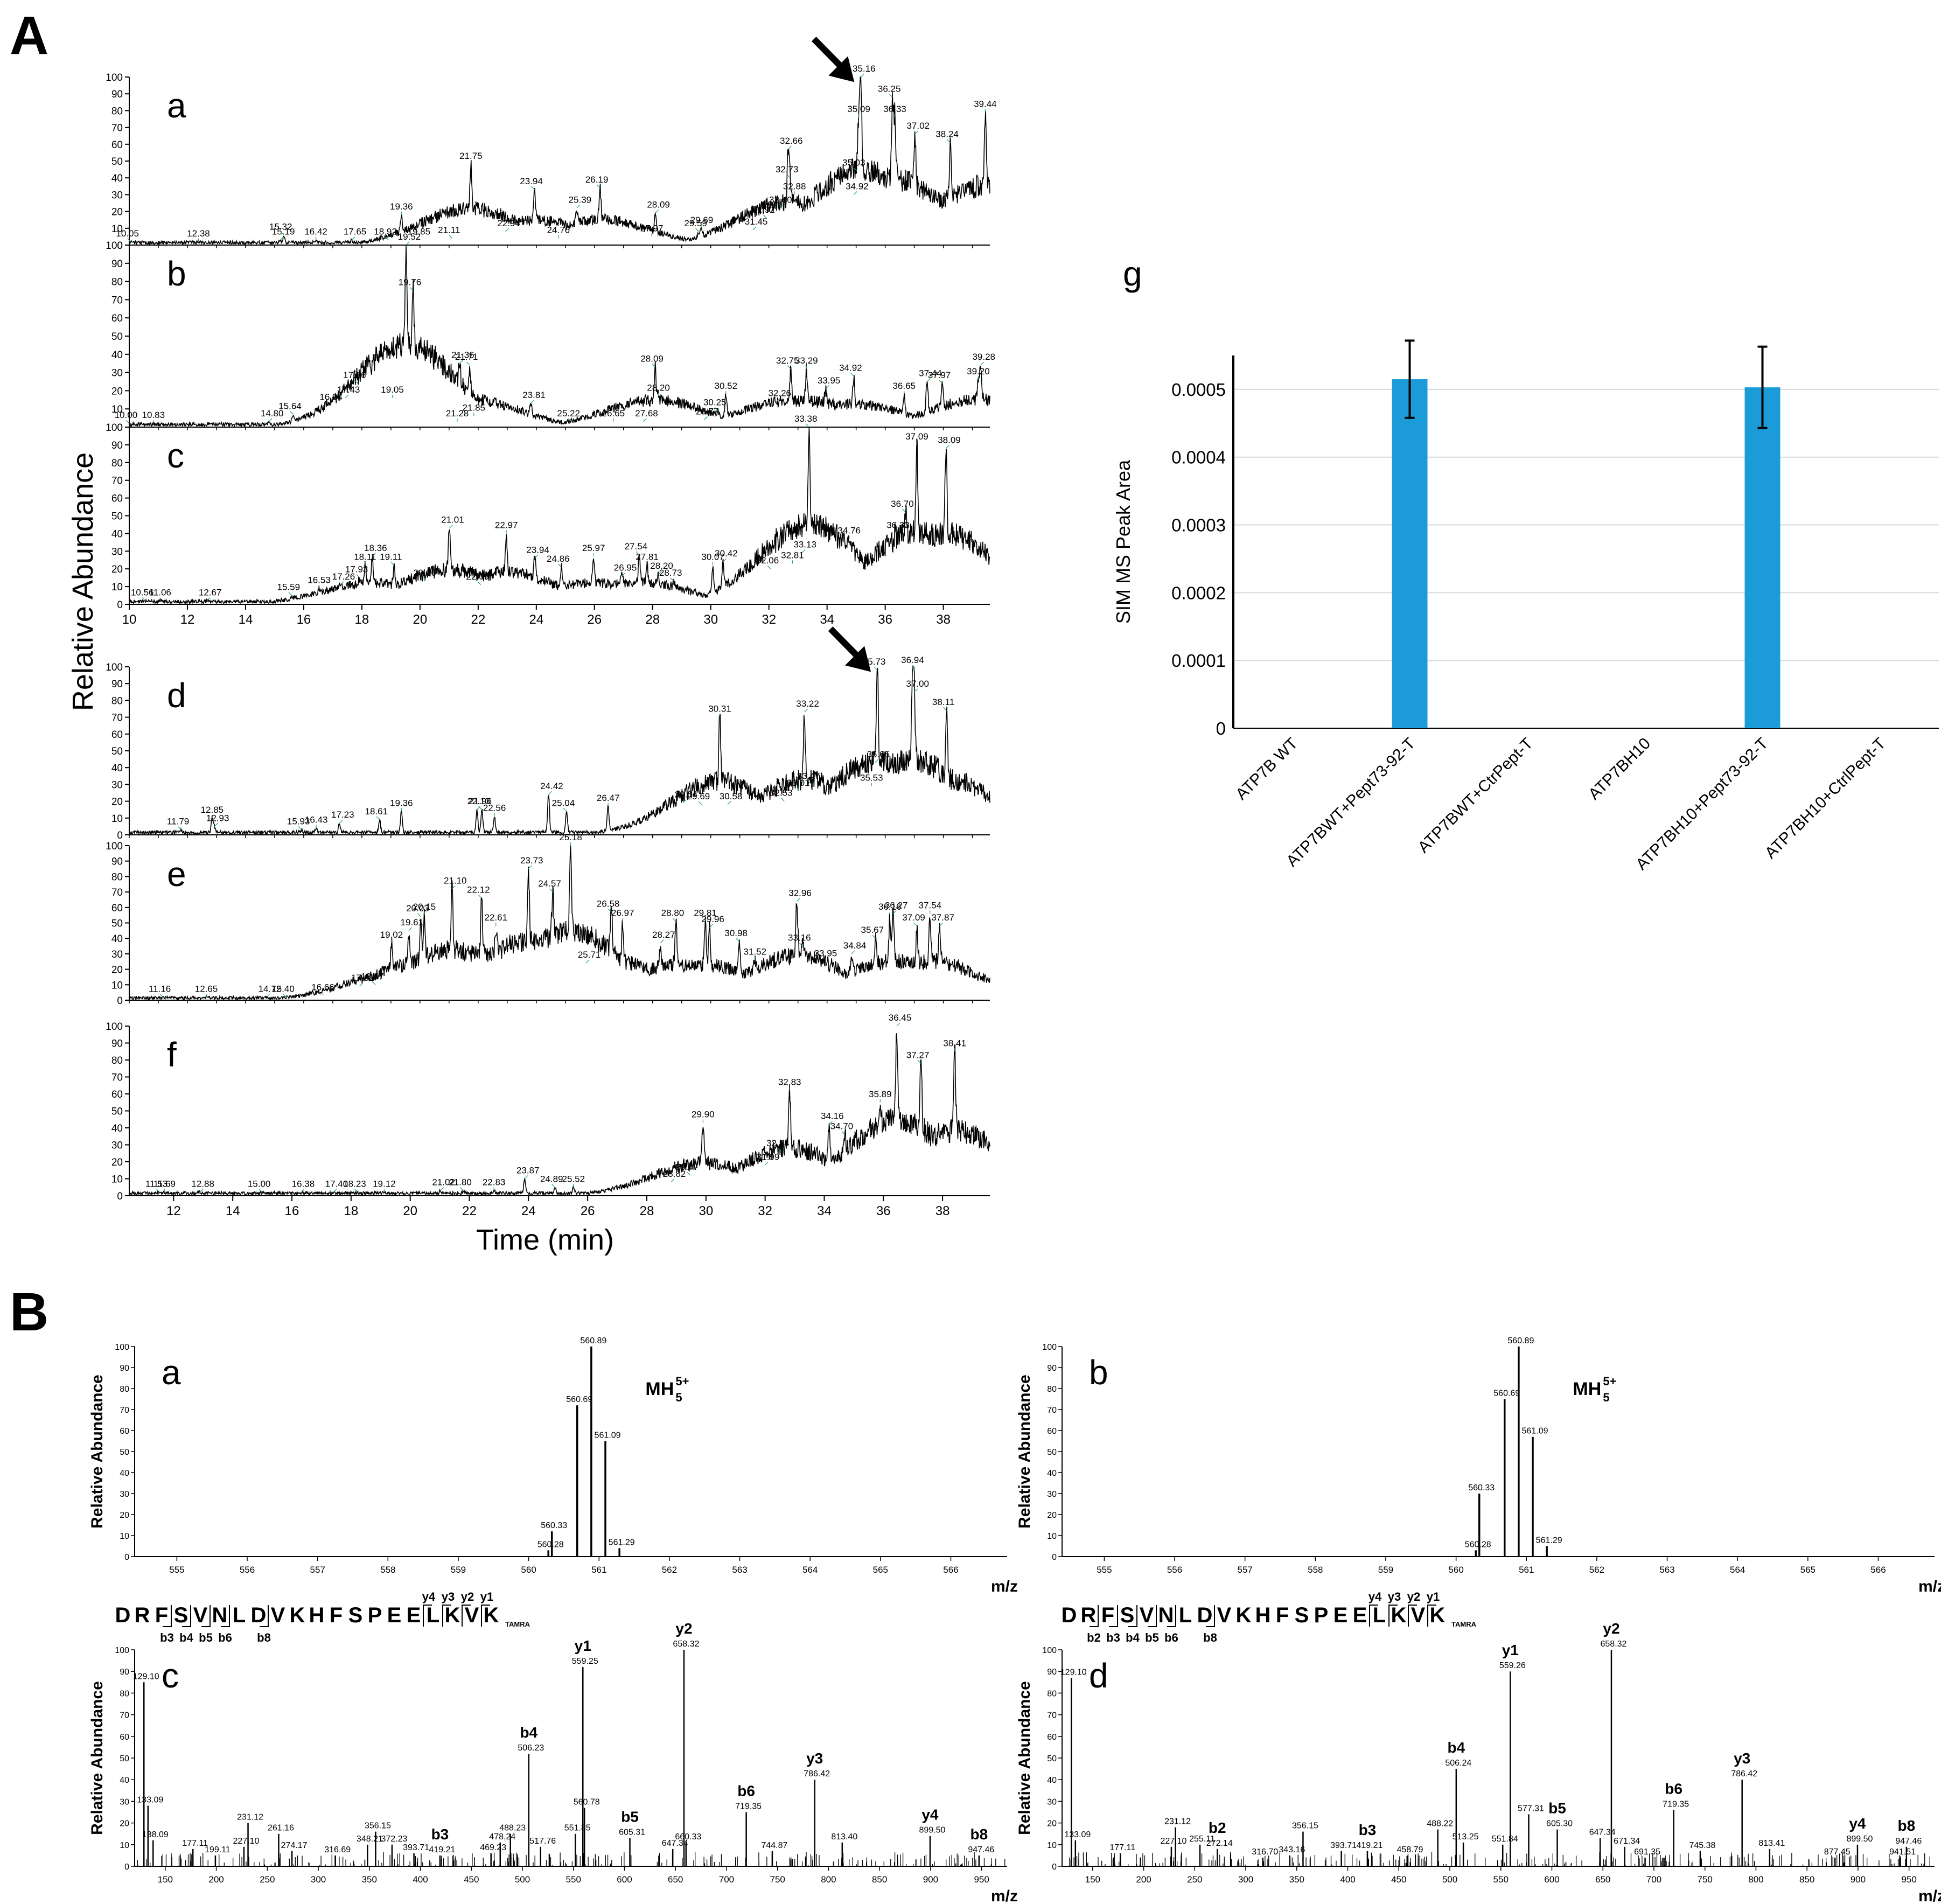 The height and width of the screenshot is (1904, 1941). Describe the element at coordinates (414, 1615) in the screenshot. I see `residue: E` at that location.